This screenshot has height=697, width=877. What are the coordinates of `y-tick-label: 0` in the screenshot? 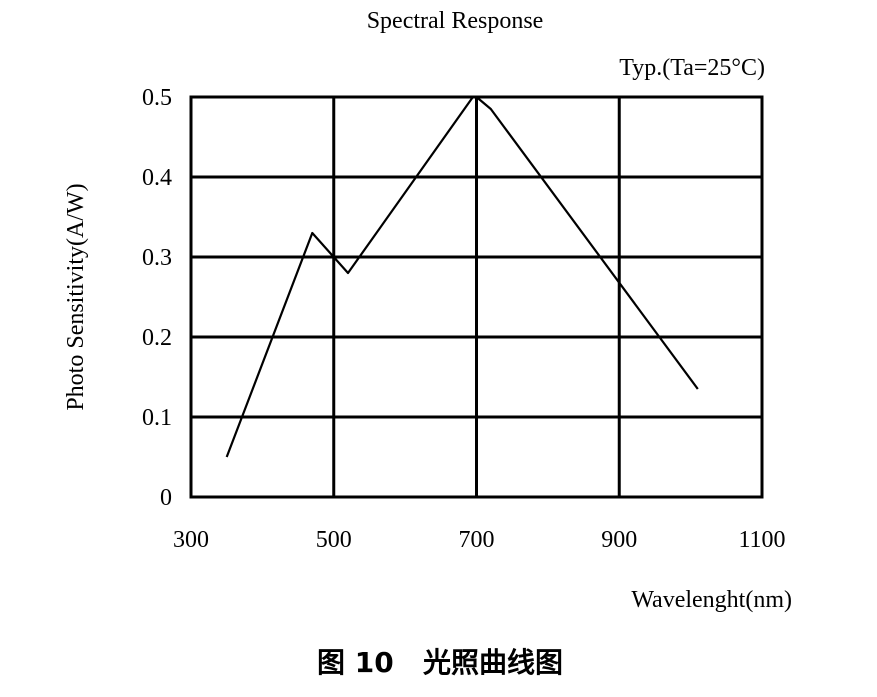 It's located at (166, 498).